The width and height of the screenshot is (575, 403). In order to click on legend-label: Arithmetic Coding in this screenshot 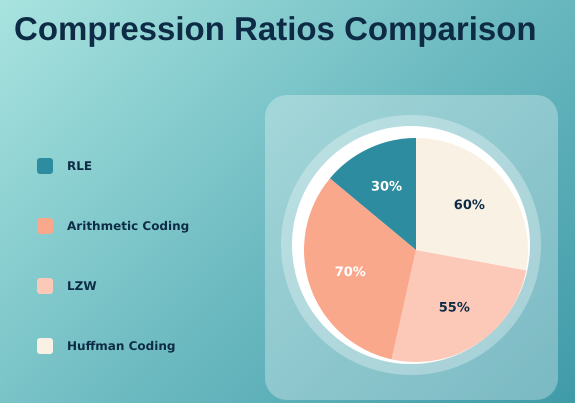, I will do `click(128, 226)`.